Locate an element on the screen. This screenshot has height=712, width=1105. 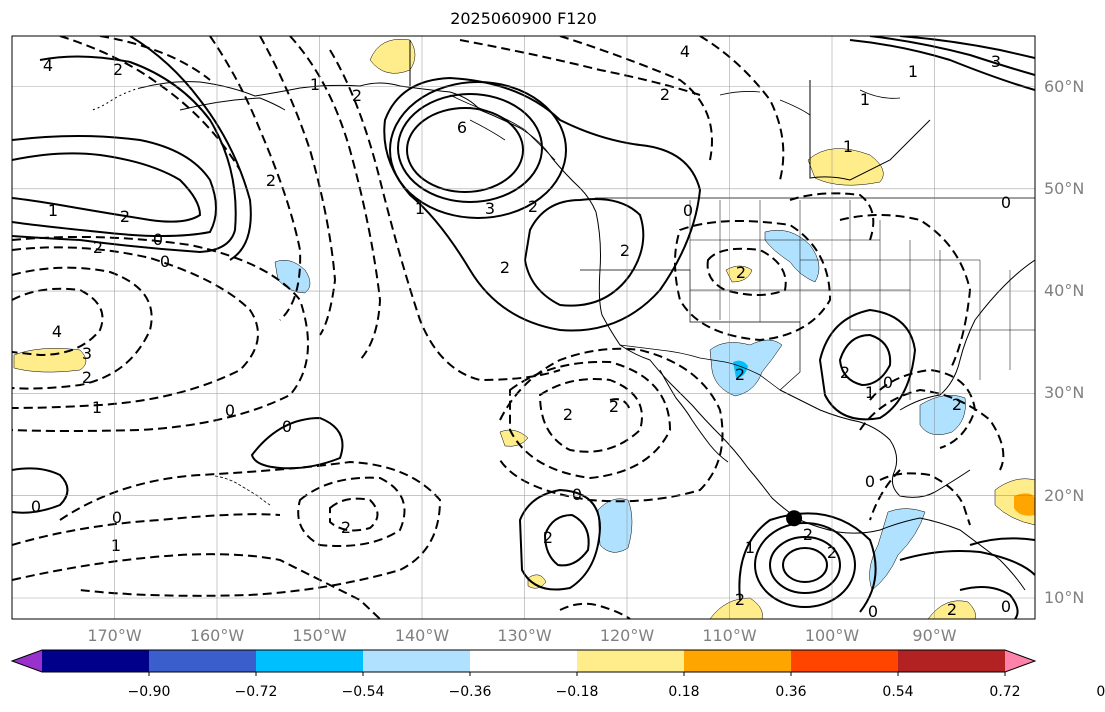
colorbar-tick-label: 0.90 is located at coordinates (1100, 692).